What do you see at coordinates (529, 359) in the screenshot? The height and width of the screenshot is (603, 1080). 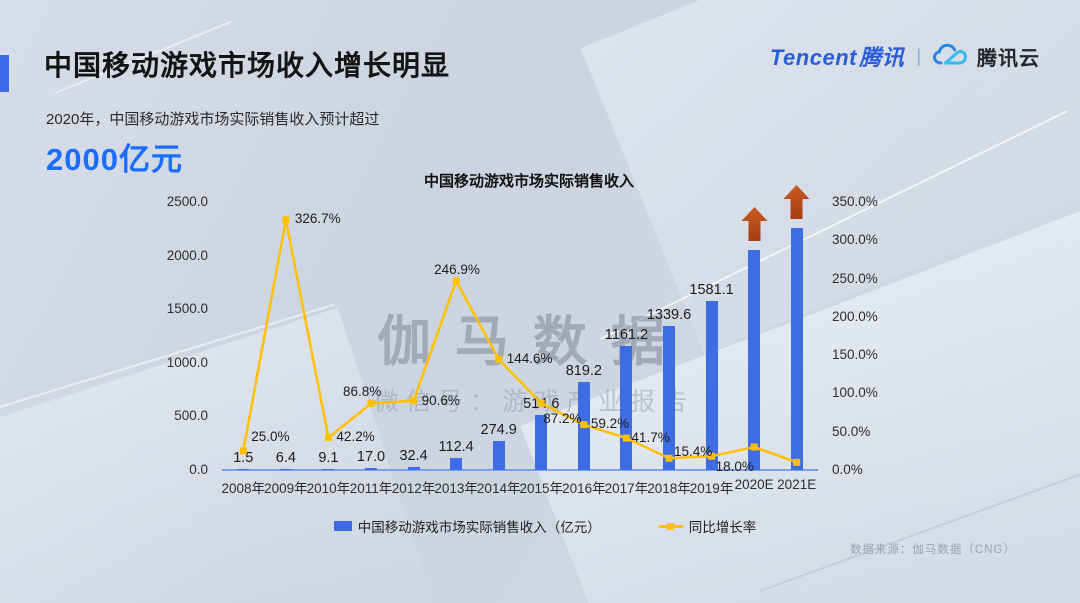 I see `growth-rate-label: 144.6%` at bounding box center [529, 359].